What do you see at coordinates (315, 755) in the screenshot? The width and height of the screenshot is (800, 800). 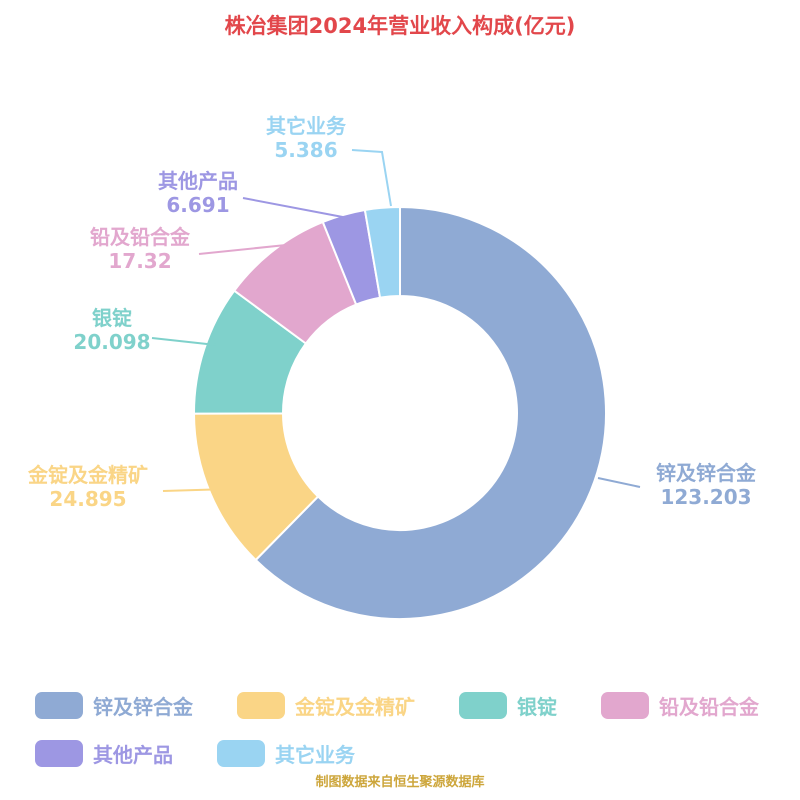 I see `legend-label: 其它业务` at bounding box center [315, 755].